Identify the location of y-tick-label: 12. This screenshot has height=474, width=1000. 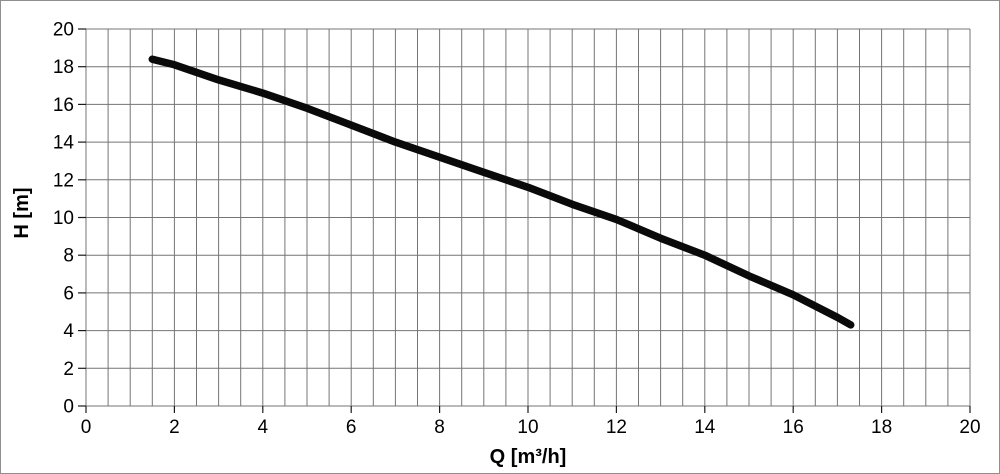
(63, 180).